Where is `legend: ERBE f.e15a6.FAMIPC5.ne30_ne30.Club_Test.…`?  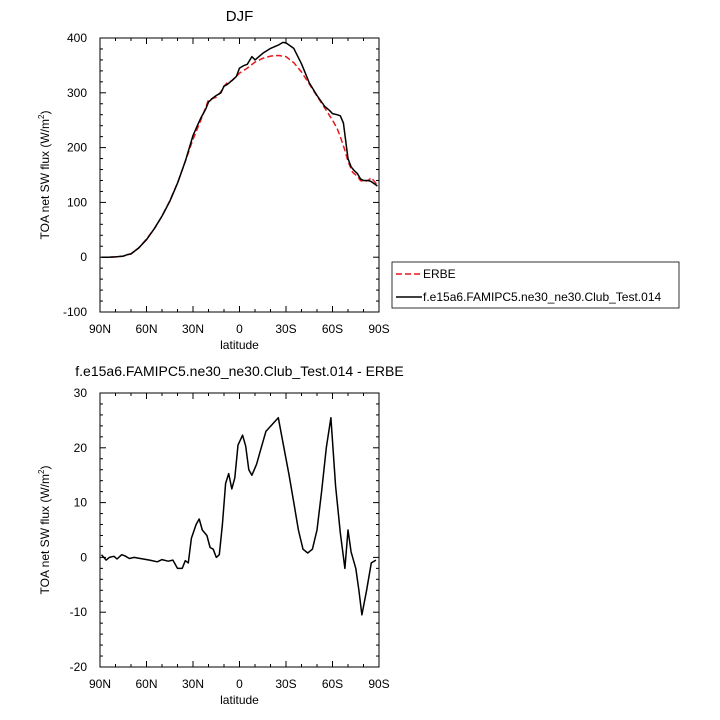 legend: ERBE f.e15a6.FAMIPC5.ne30_ne30.Club_Test.… is located at coordinates (535, 285).